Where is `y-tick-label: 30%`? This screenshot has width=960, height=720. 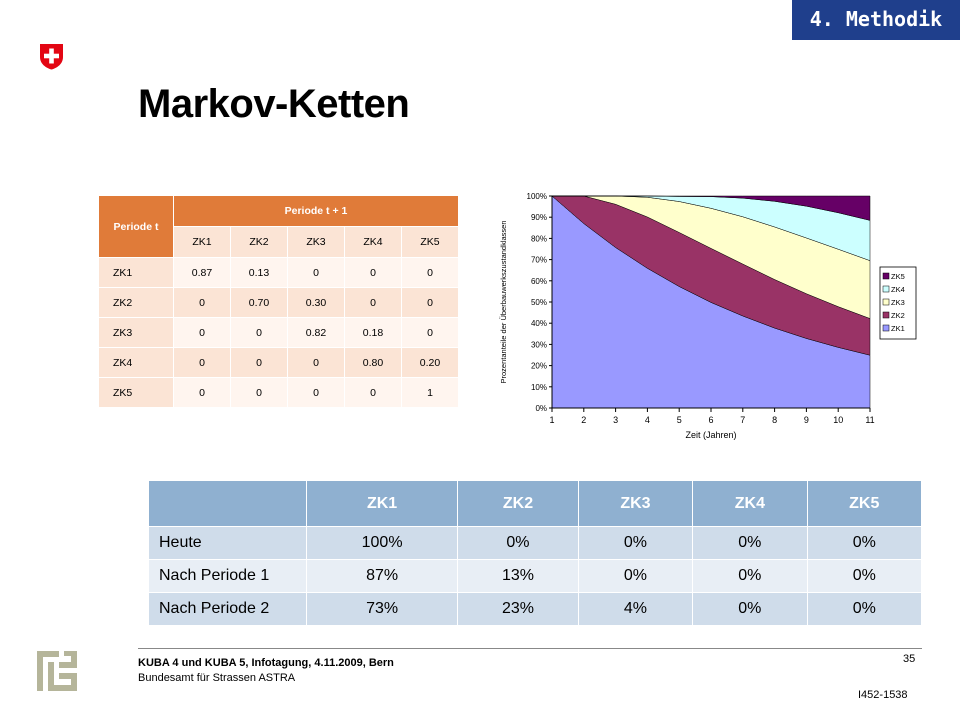
y-tick-label: 30% is located at coordinates (539, 344).